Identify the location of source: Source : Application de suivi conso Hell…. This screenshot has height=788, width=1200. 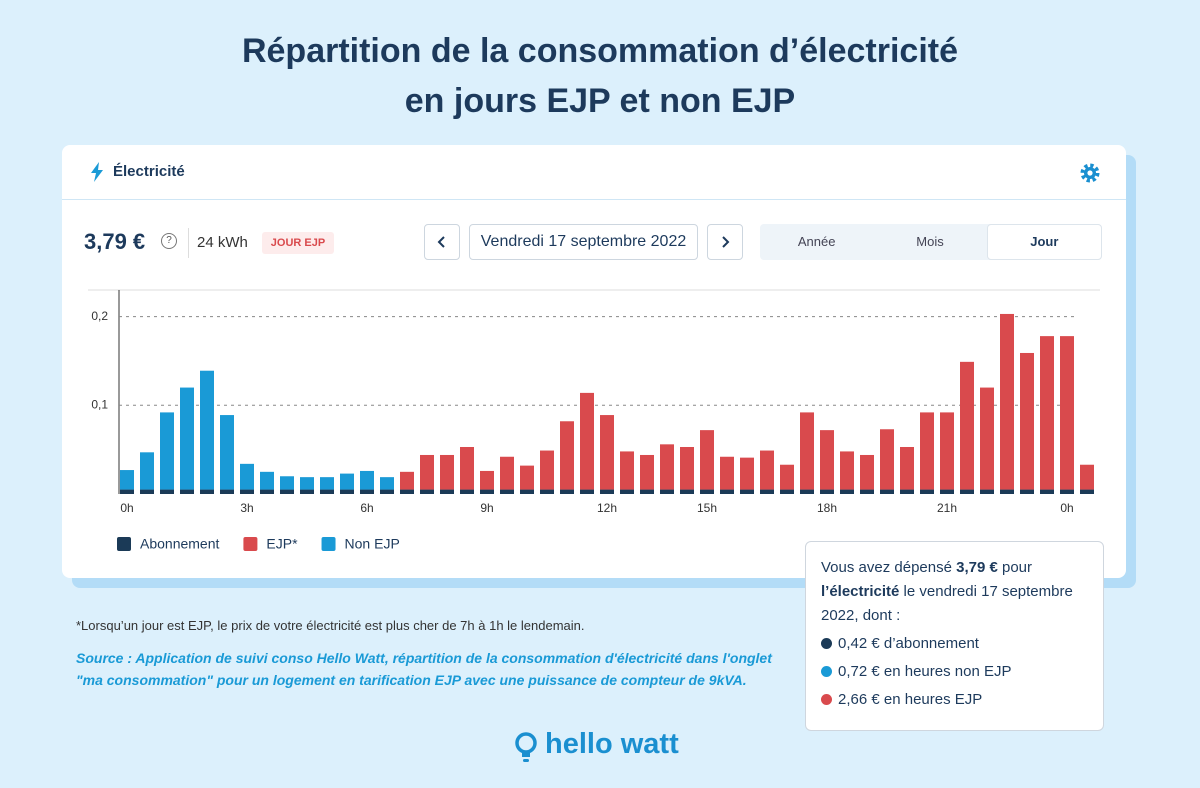
(424, 669).